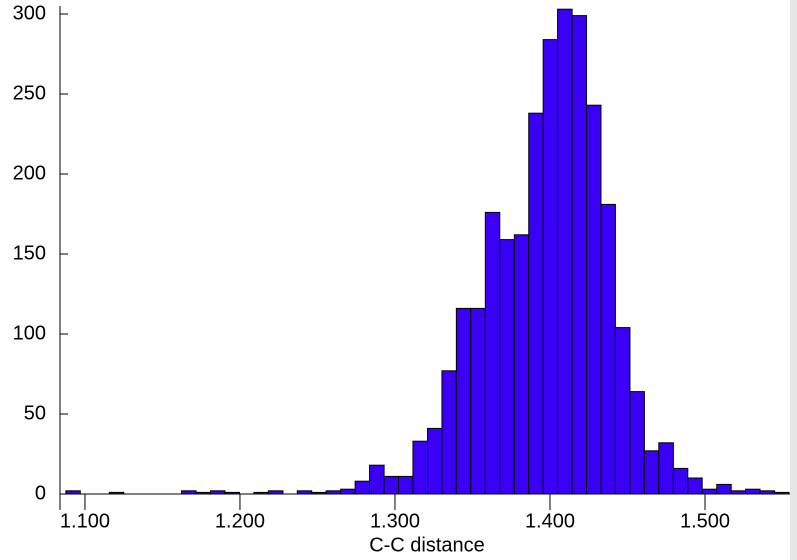 Image resolution: width=797 pixels, height=560 pixels. What do you see at coordinates (29, 13) in the screenshot?
I see `y-tick-label: 300` at bounding box center [29, 13].